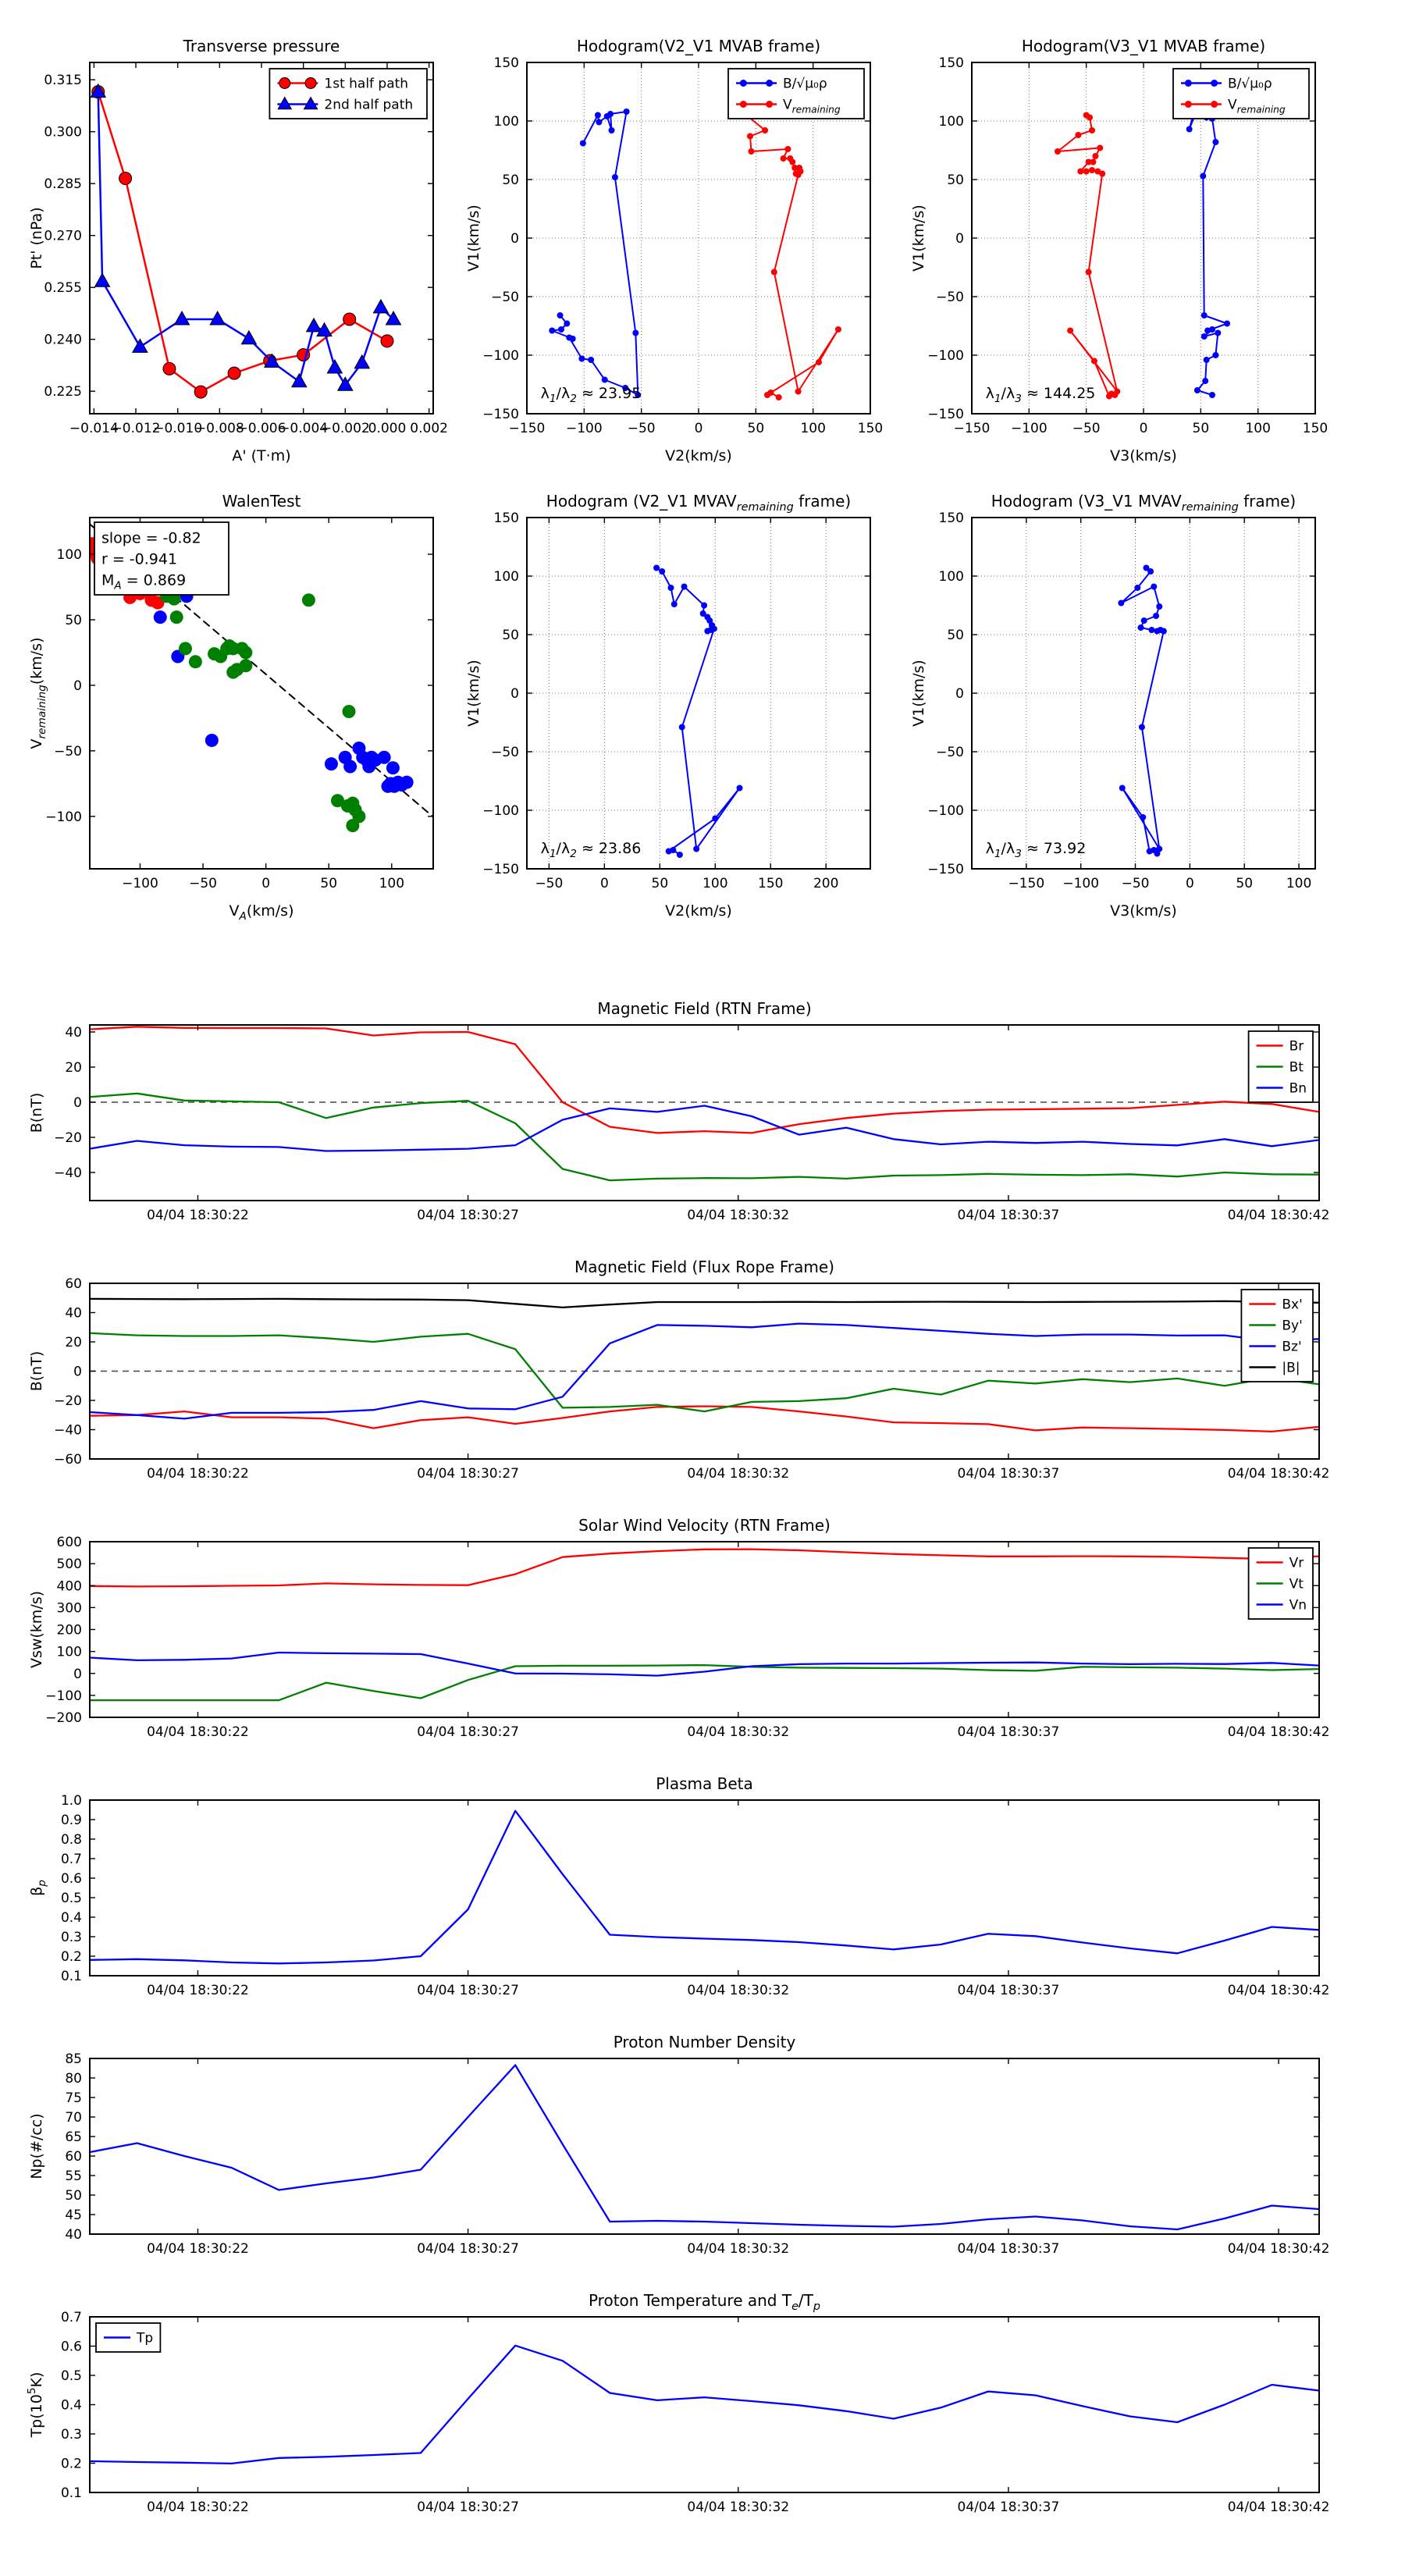  I want to click on svg-text: 20, so click(73, 1342).